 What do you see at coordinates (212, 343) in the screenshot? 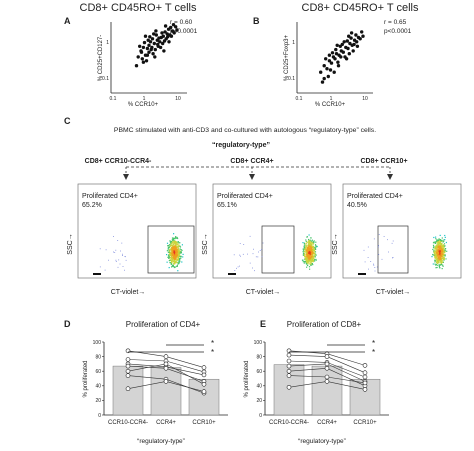
I see `panel-d-sig-star-0: *` at bounding box center [212, 343].